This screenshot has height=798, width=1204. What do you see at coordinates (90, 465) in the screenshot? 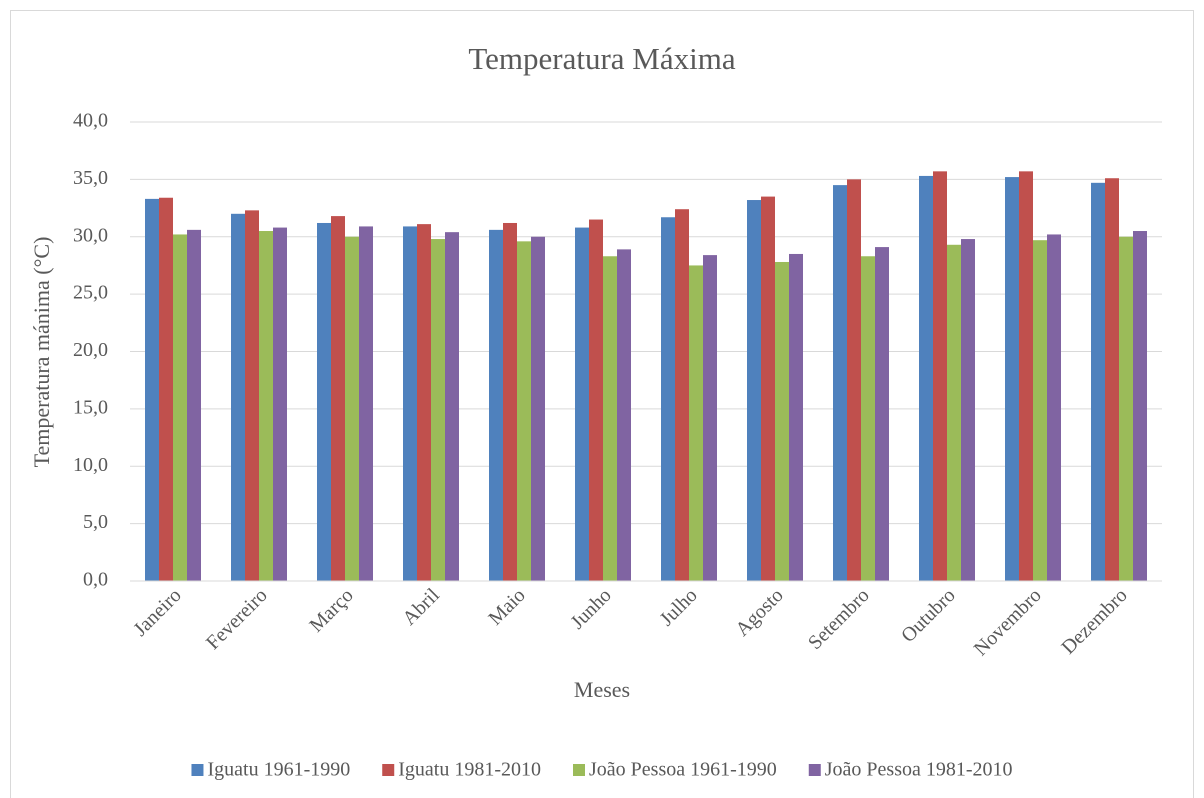
I see `y-tick-label: 10,0` at bounding box center [90, 465].